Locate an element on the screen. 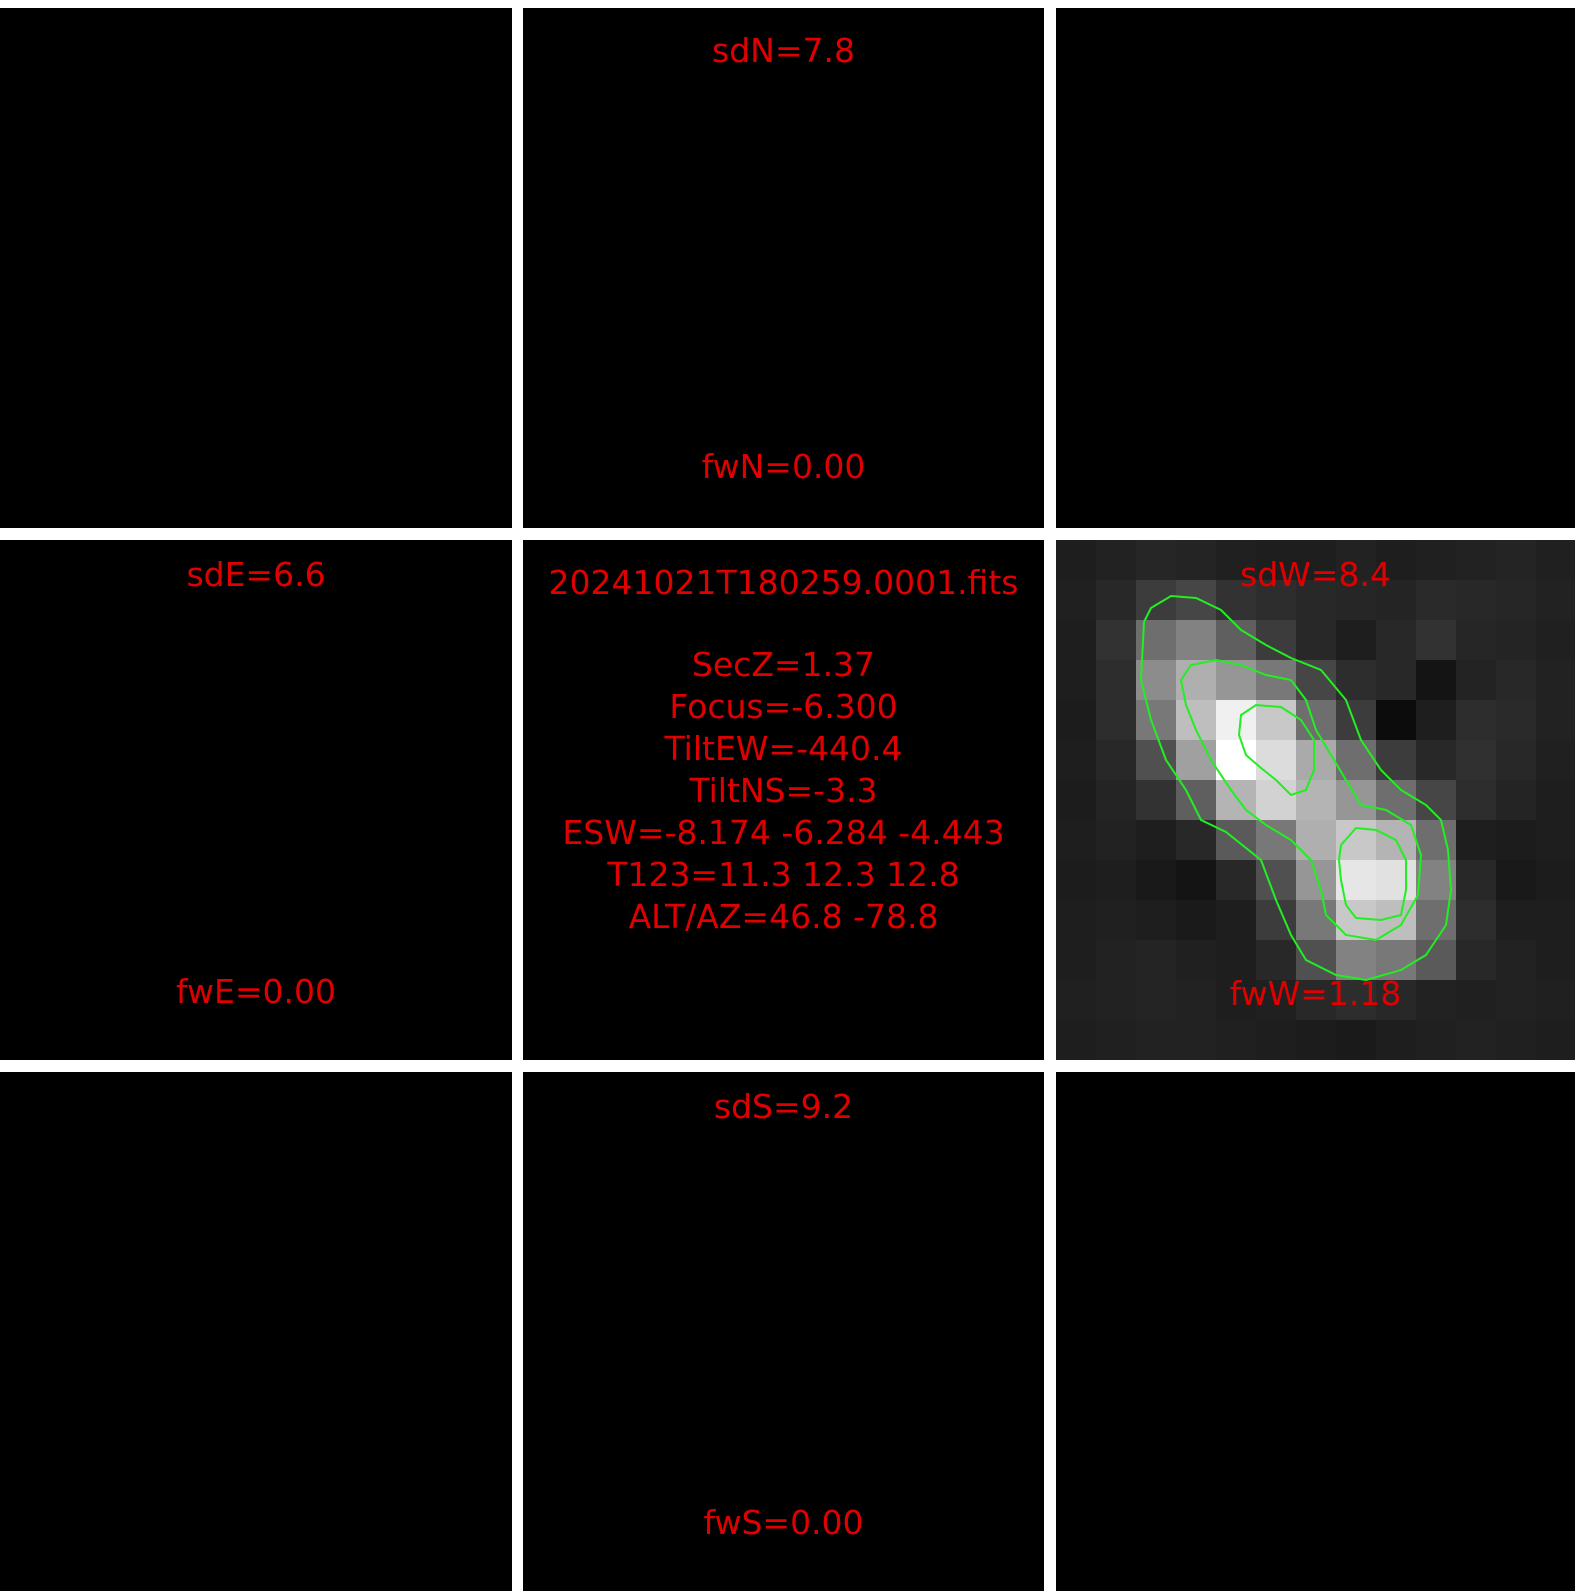  pixel-grid is located at coordinates (1315, 800).